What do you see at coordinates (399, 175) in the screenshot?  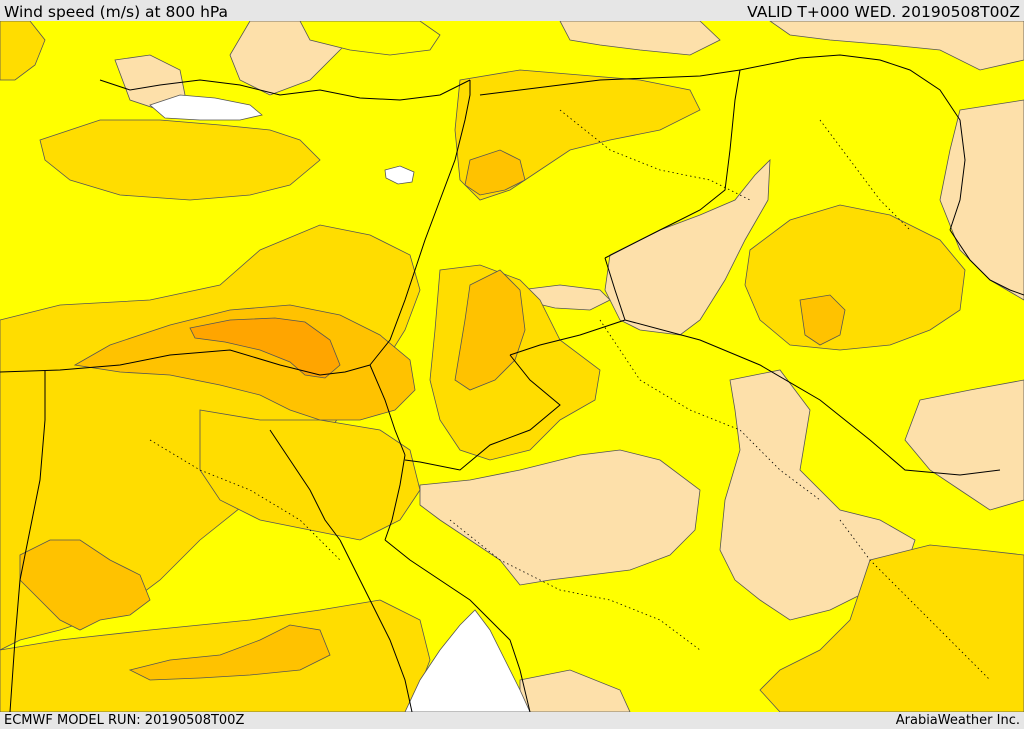 I see `no-data-small-patch` at bounding box center [399, 175].